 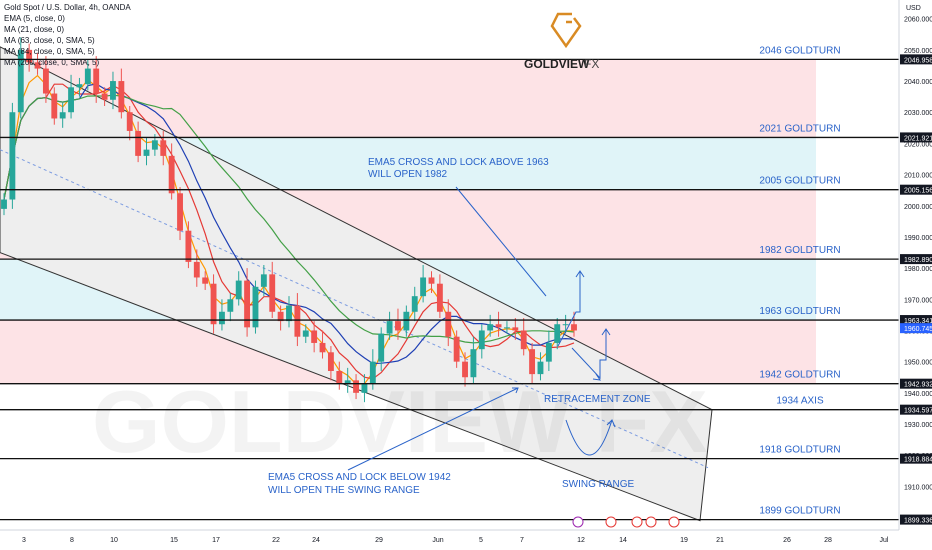 I want to click on price-tick-label: 1980.000, so click(x=918, y=269).